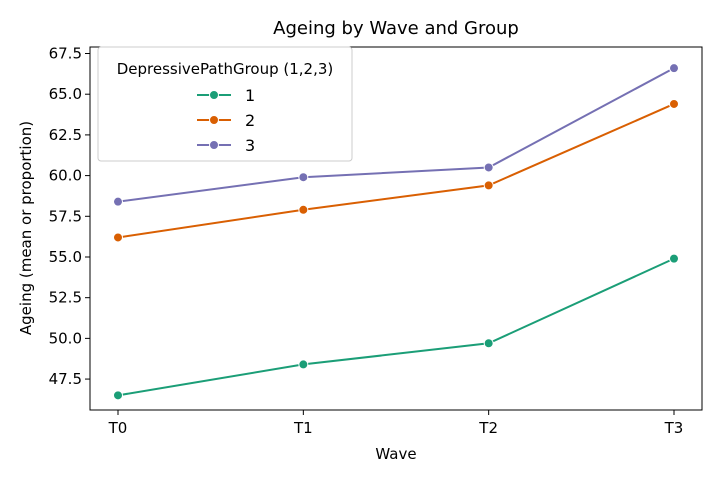 Image resolution: width=720 pixels, height=484 pixels. Describe the element at coordinates (65, 94) in the screenshot. I see `y-tick-label: 65.0` at that location.